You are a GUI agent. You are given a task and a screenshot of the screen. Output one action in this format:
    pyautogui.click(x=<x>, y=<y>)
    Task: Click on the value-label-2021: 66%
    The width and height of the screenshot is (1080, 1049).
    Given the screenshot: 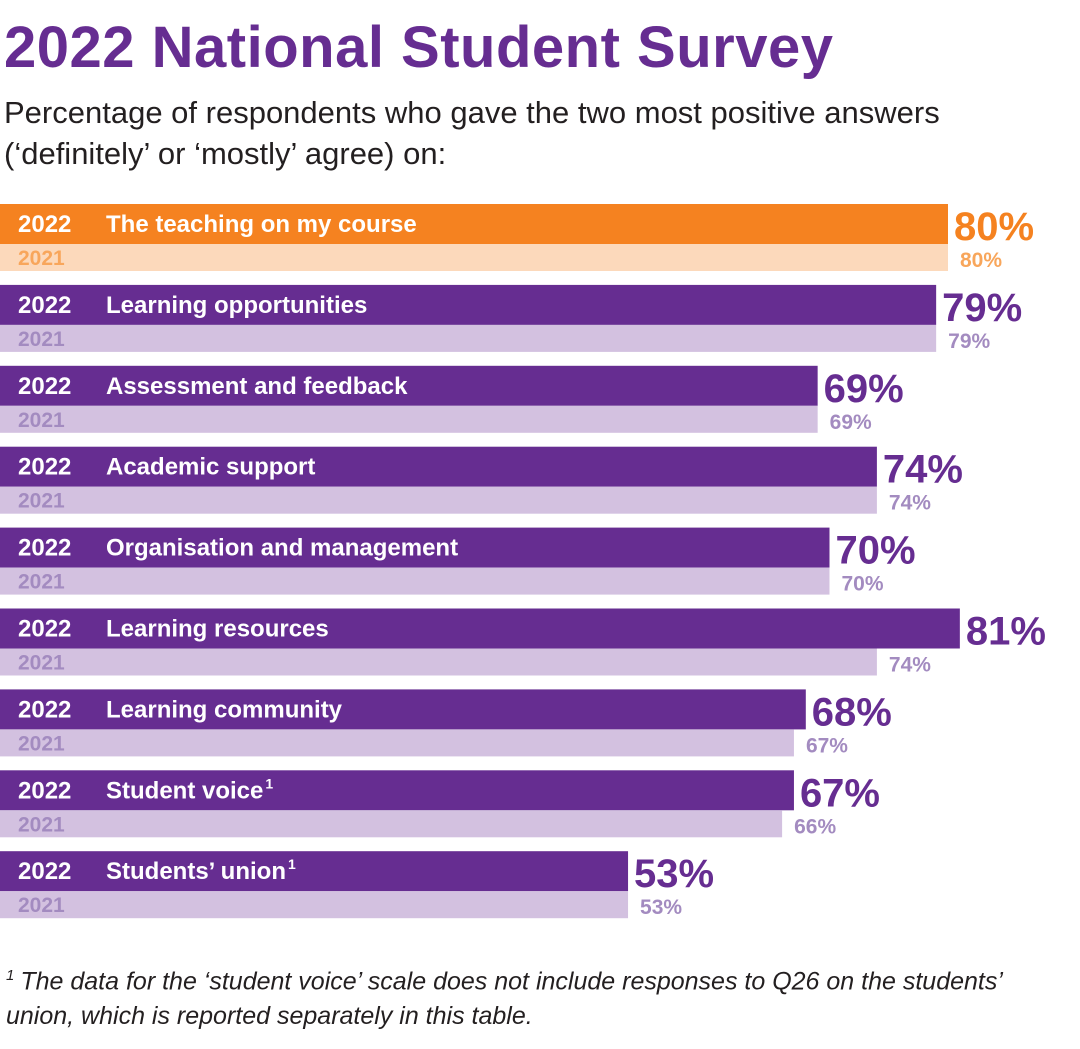 What is the action you would take?
    pyautogui.click(x=815, y=826)
    